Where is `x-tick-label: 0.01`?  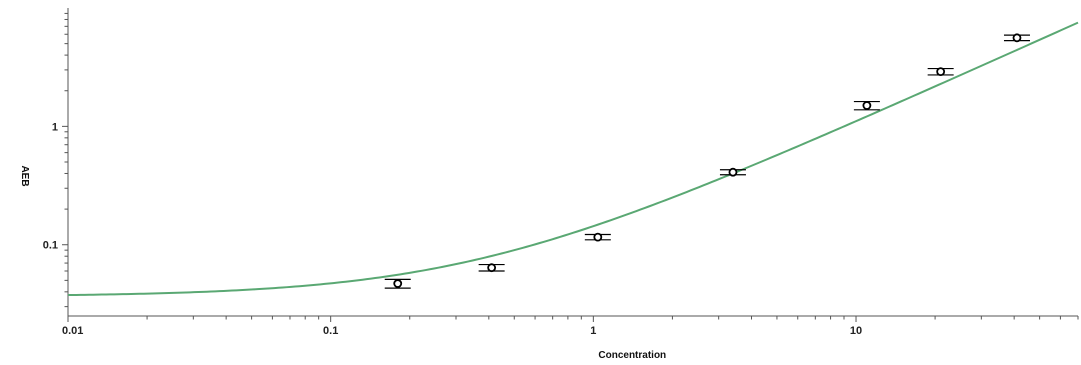
x-tick-label: 0.01 is located at coordinates (72, 331).